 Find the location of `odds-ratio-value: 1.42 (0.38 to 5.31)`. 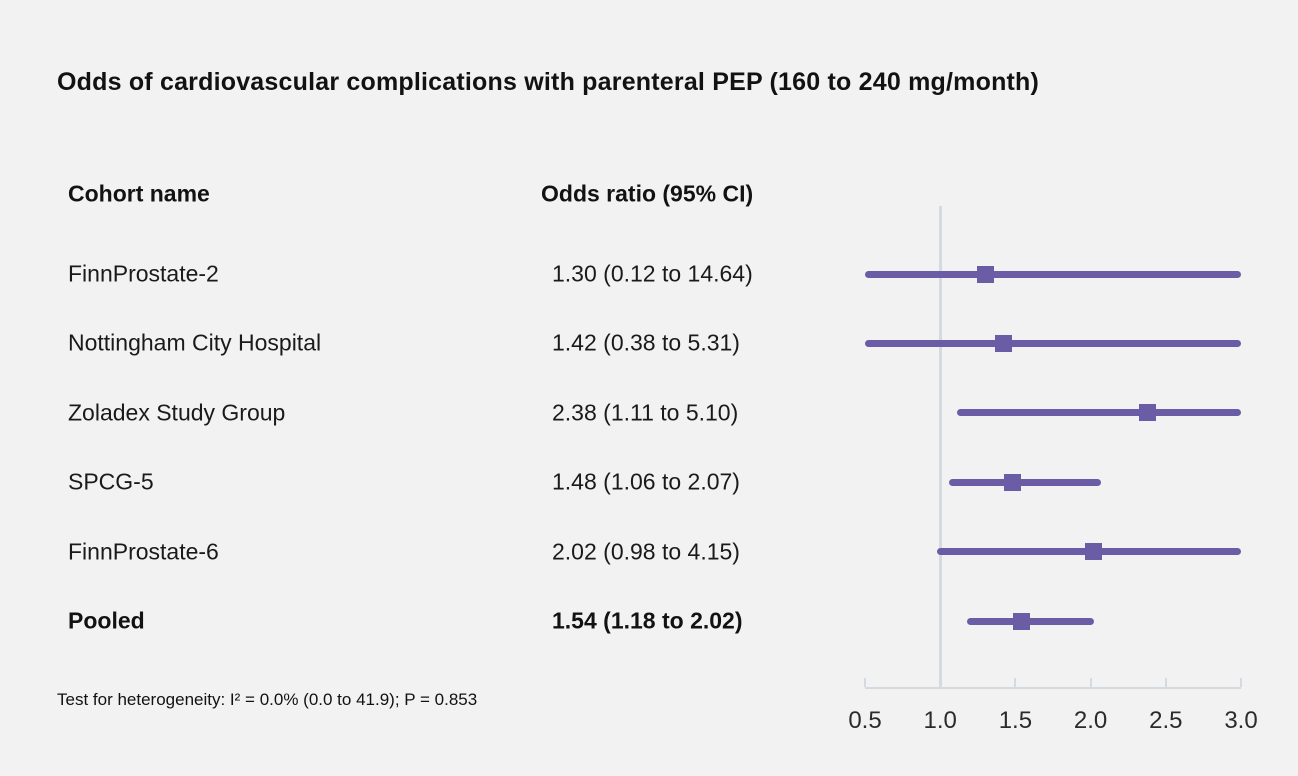

odds-ratio-value: 1.42 (0.38 to 5.31) is located at coordinates (646, 342).